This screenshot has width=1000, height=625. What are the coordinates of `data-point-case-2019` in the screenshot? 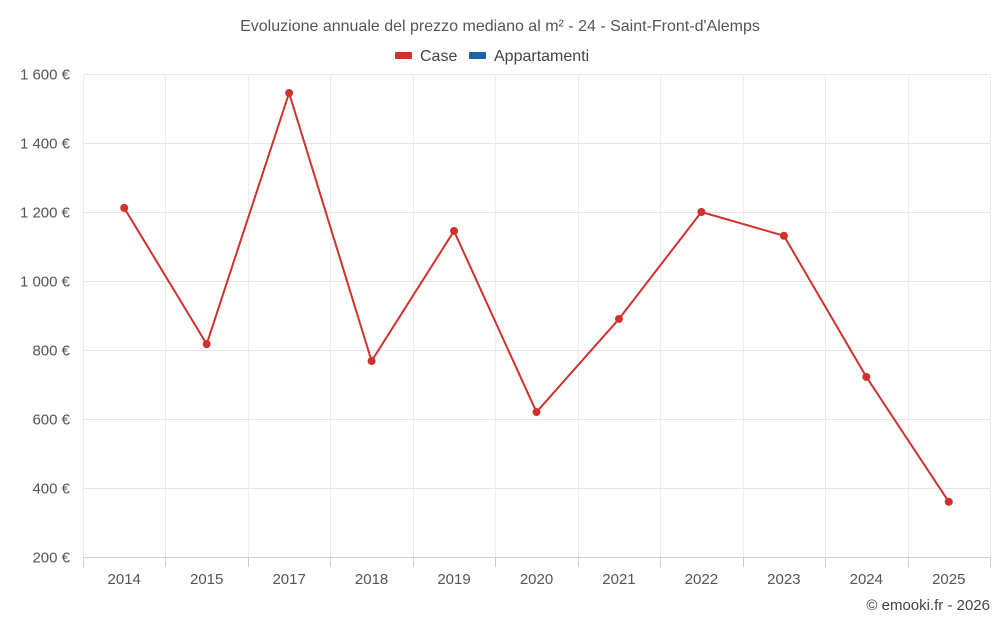 It's located at (454, 230).